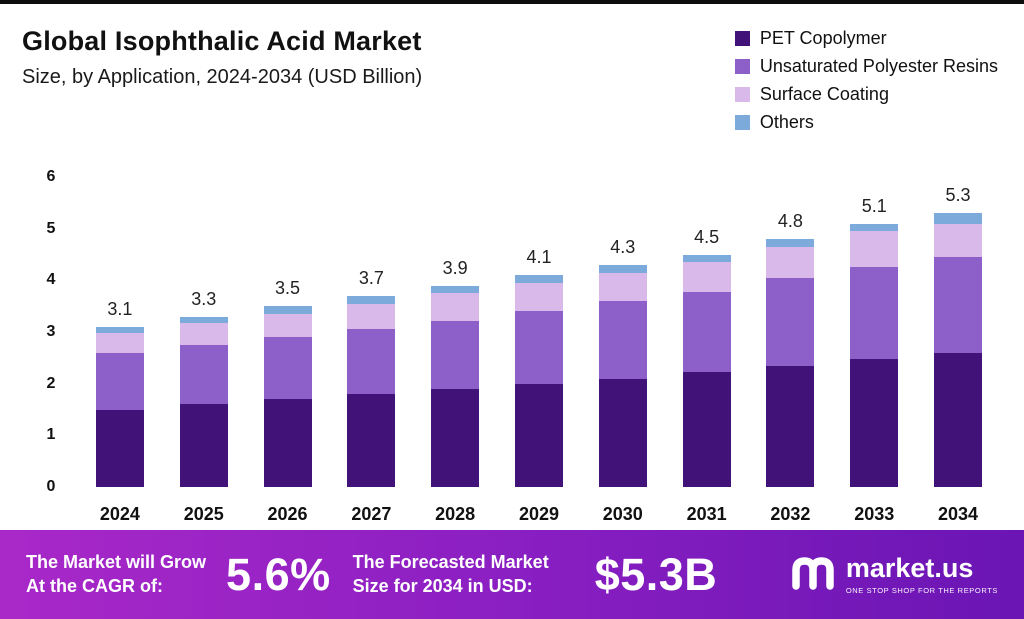 This screenshot has width=1024, height=619. Describe the element at coordinates (119, 514) in the screenshot. I see `x-axis-label: 2024` at that location.